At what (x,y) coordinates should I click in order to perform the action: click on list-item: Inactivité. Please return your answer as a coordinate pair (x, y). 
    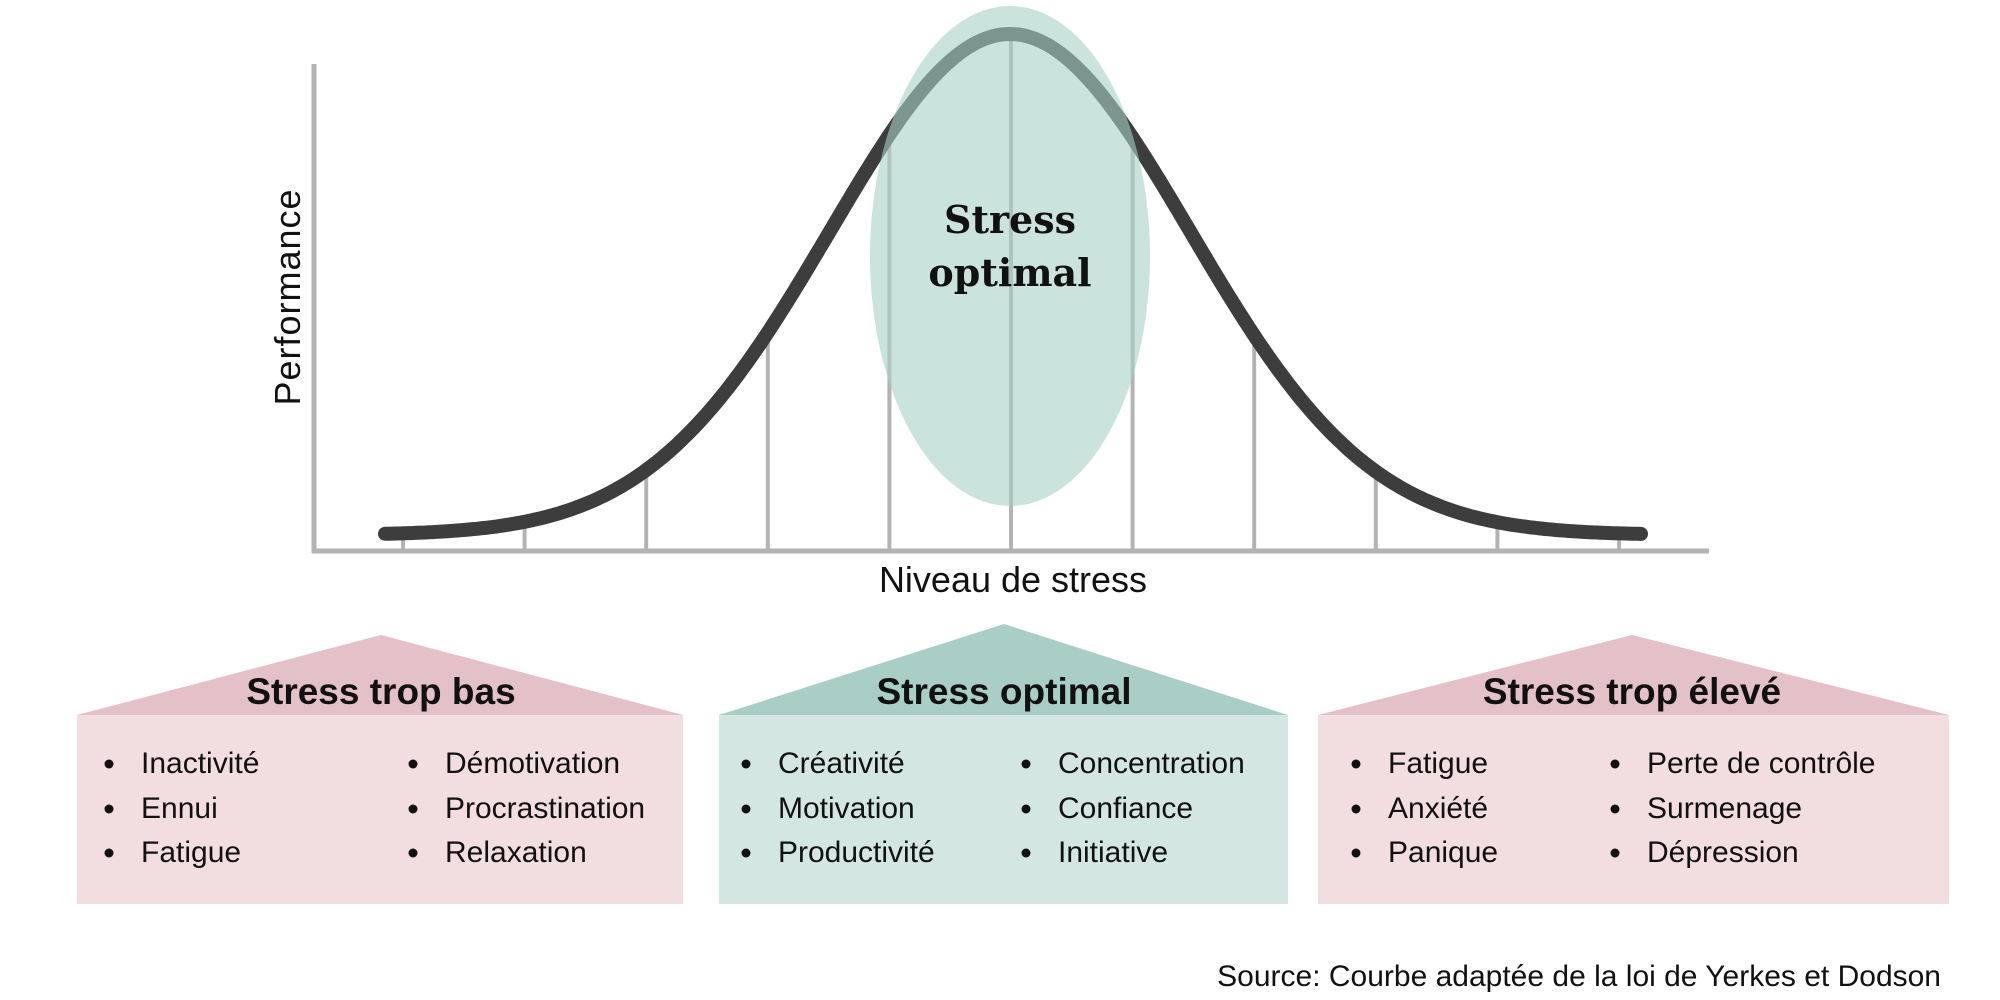
    Looking at the image, I should click on (200, 763).